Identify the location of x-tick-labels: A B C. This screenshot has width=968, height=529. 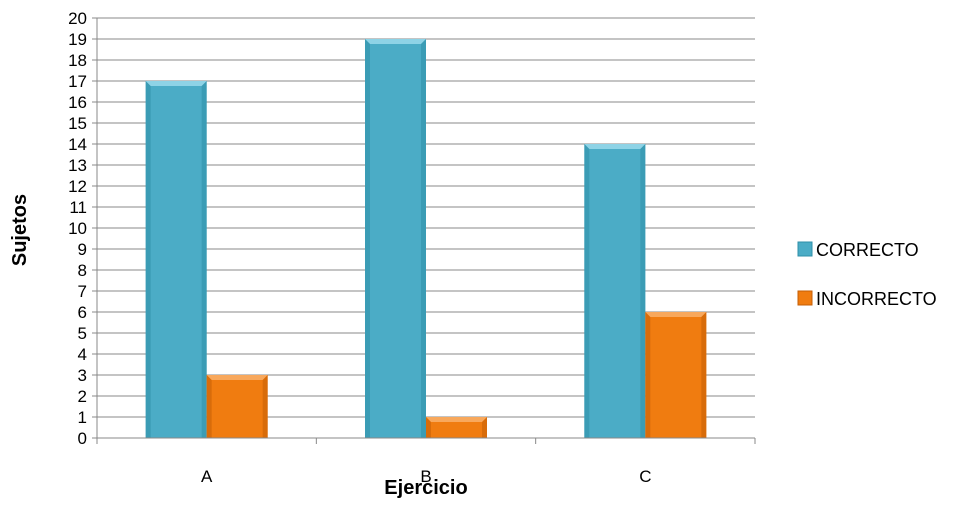
(426, 462).